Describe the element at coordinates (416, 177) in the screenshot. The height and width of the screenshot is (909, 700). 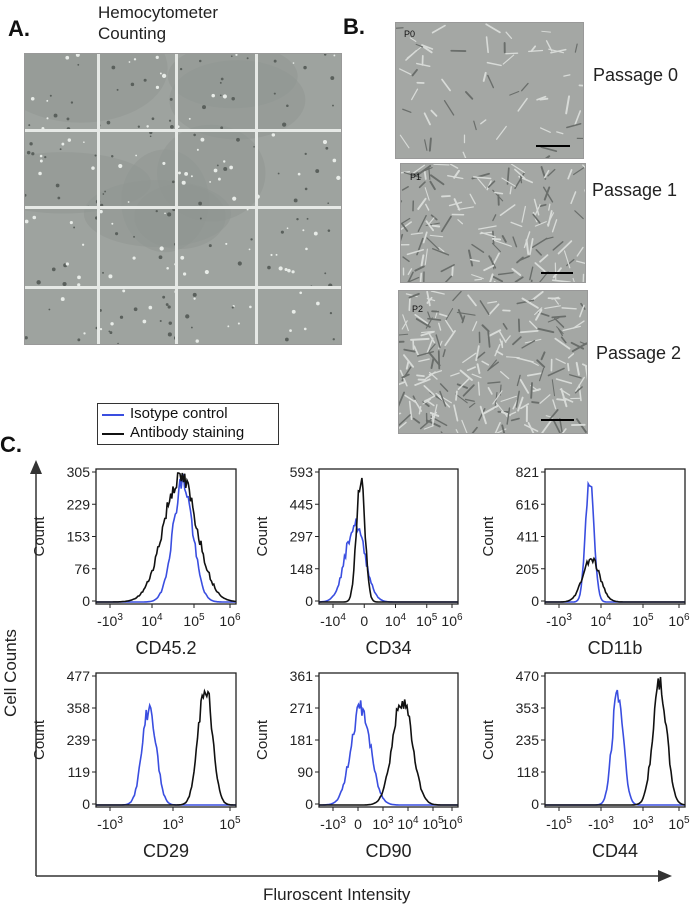
I see `passage-1-tag: P1` at that location.